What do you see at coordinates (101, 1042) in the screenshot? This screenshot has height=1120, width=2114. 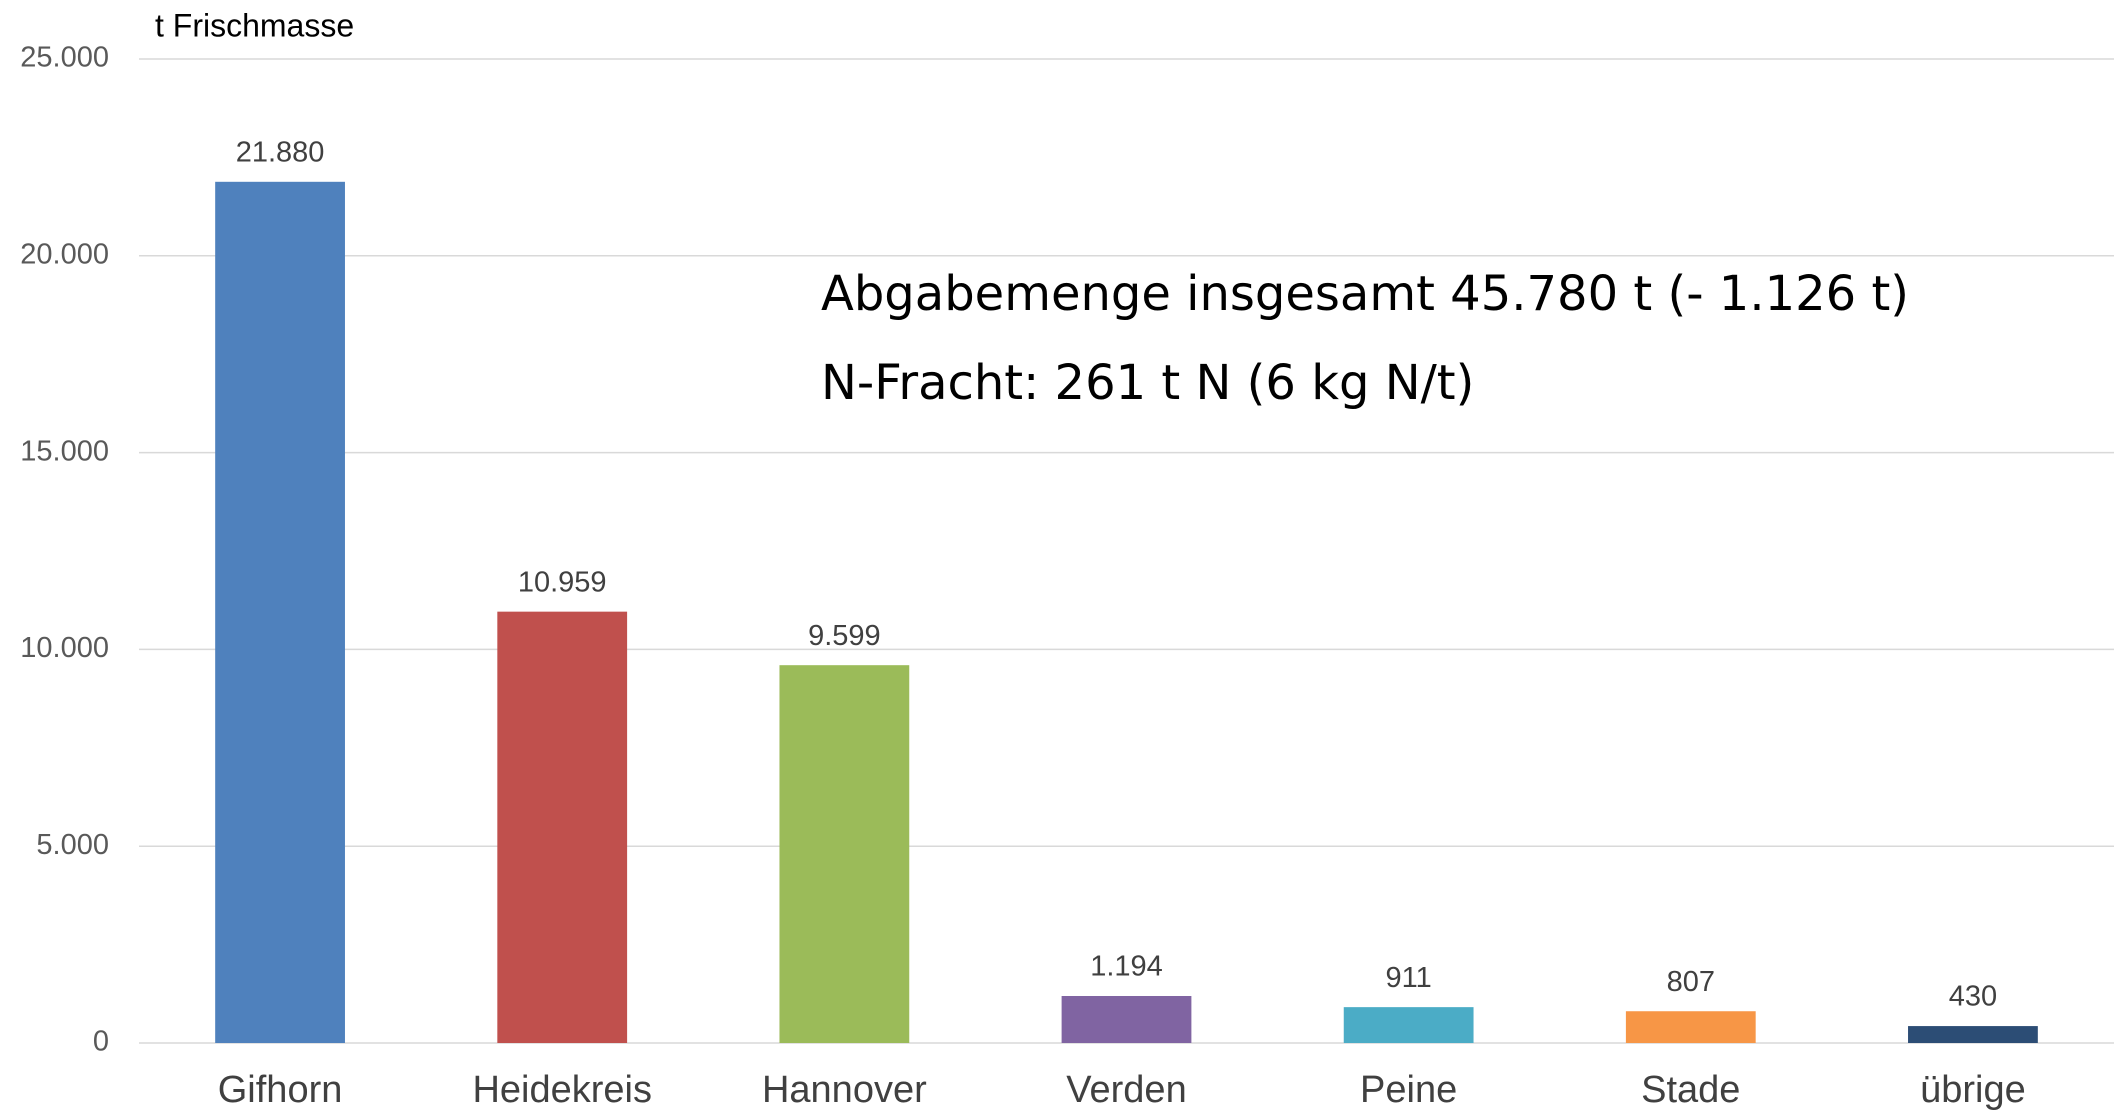 I see `y-tick-label: 0` at bounding box center [101, 1042].